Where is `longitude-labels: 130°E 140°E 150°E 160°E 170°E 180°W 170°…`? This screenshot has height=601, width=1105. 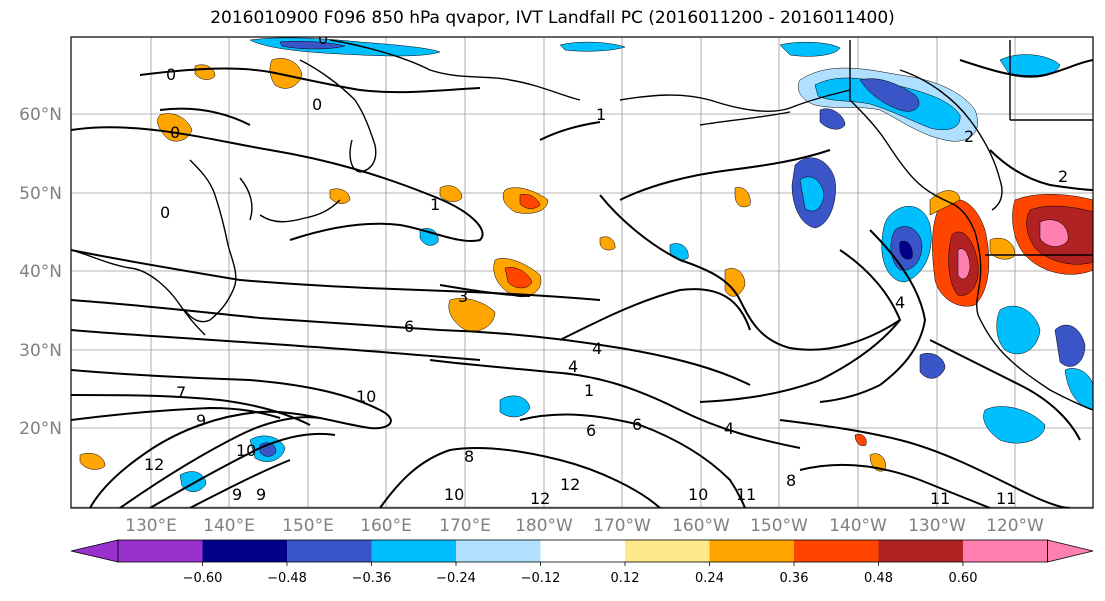 longitude-labels: 130°E 140°E 150°E 160°E 170°E 180°W 170°… is located at coordinates (584, 526).